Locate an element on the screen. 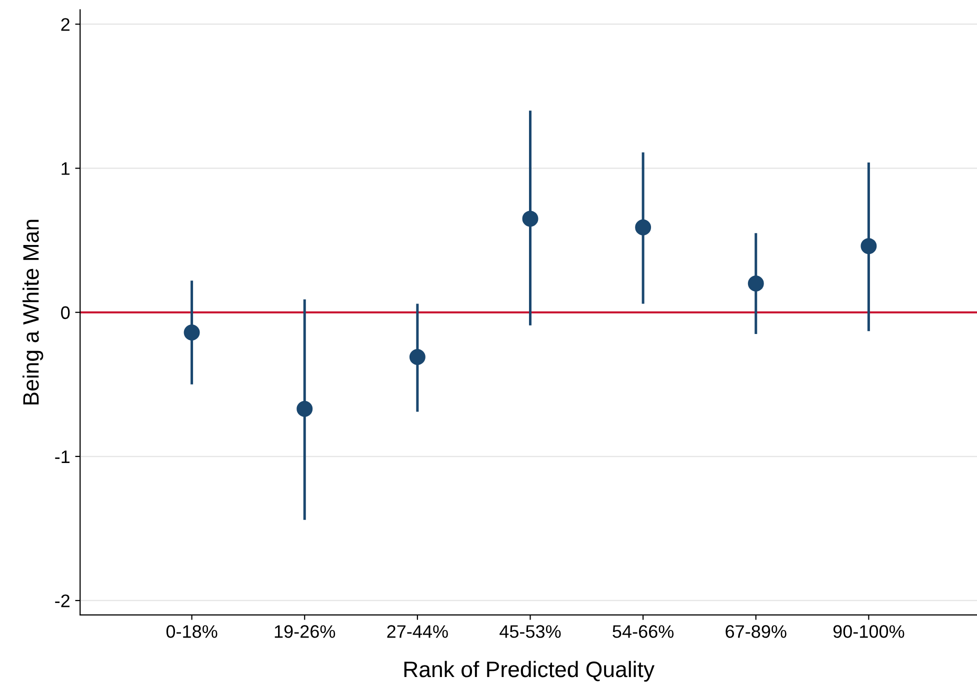  y-tick-label: -1 is located at coordinates (62, 456).